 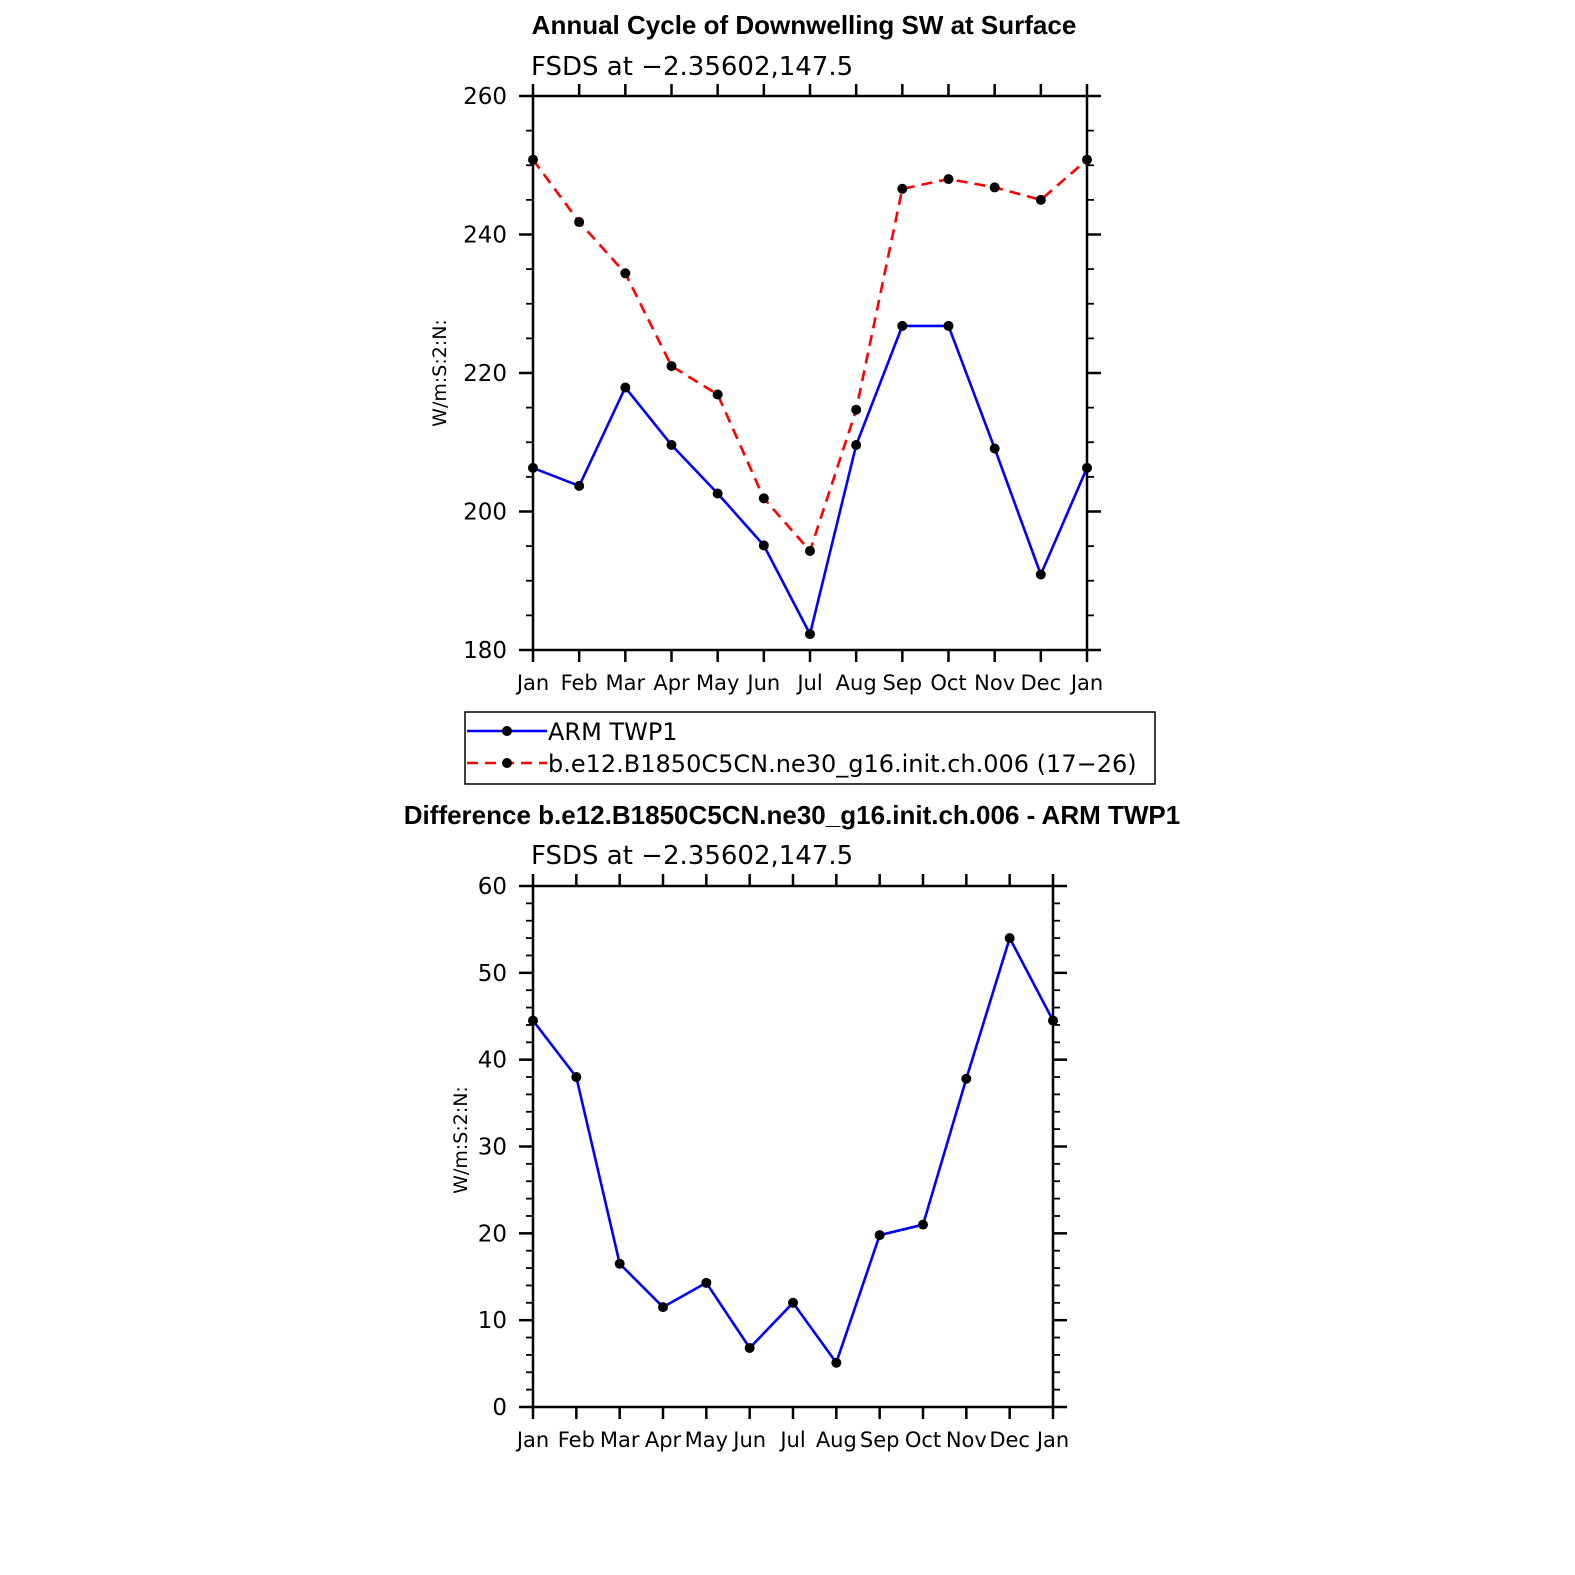 What do you see at coordinates (613, 732) in the screenshot?
I see `legend-label-arm-twp1: ARM TWP1` at bounding box center [613, 732].